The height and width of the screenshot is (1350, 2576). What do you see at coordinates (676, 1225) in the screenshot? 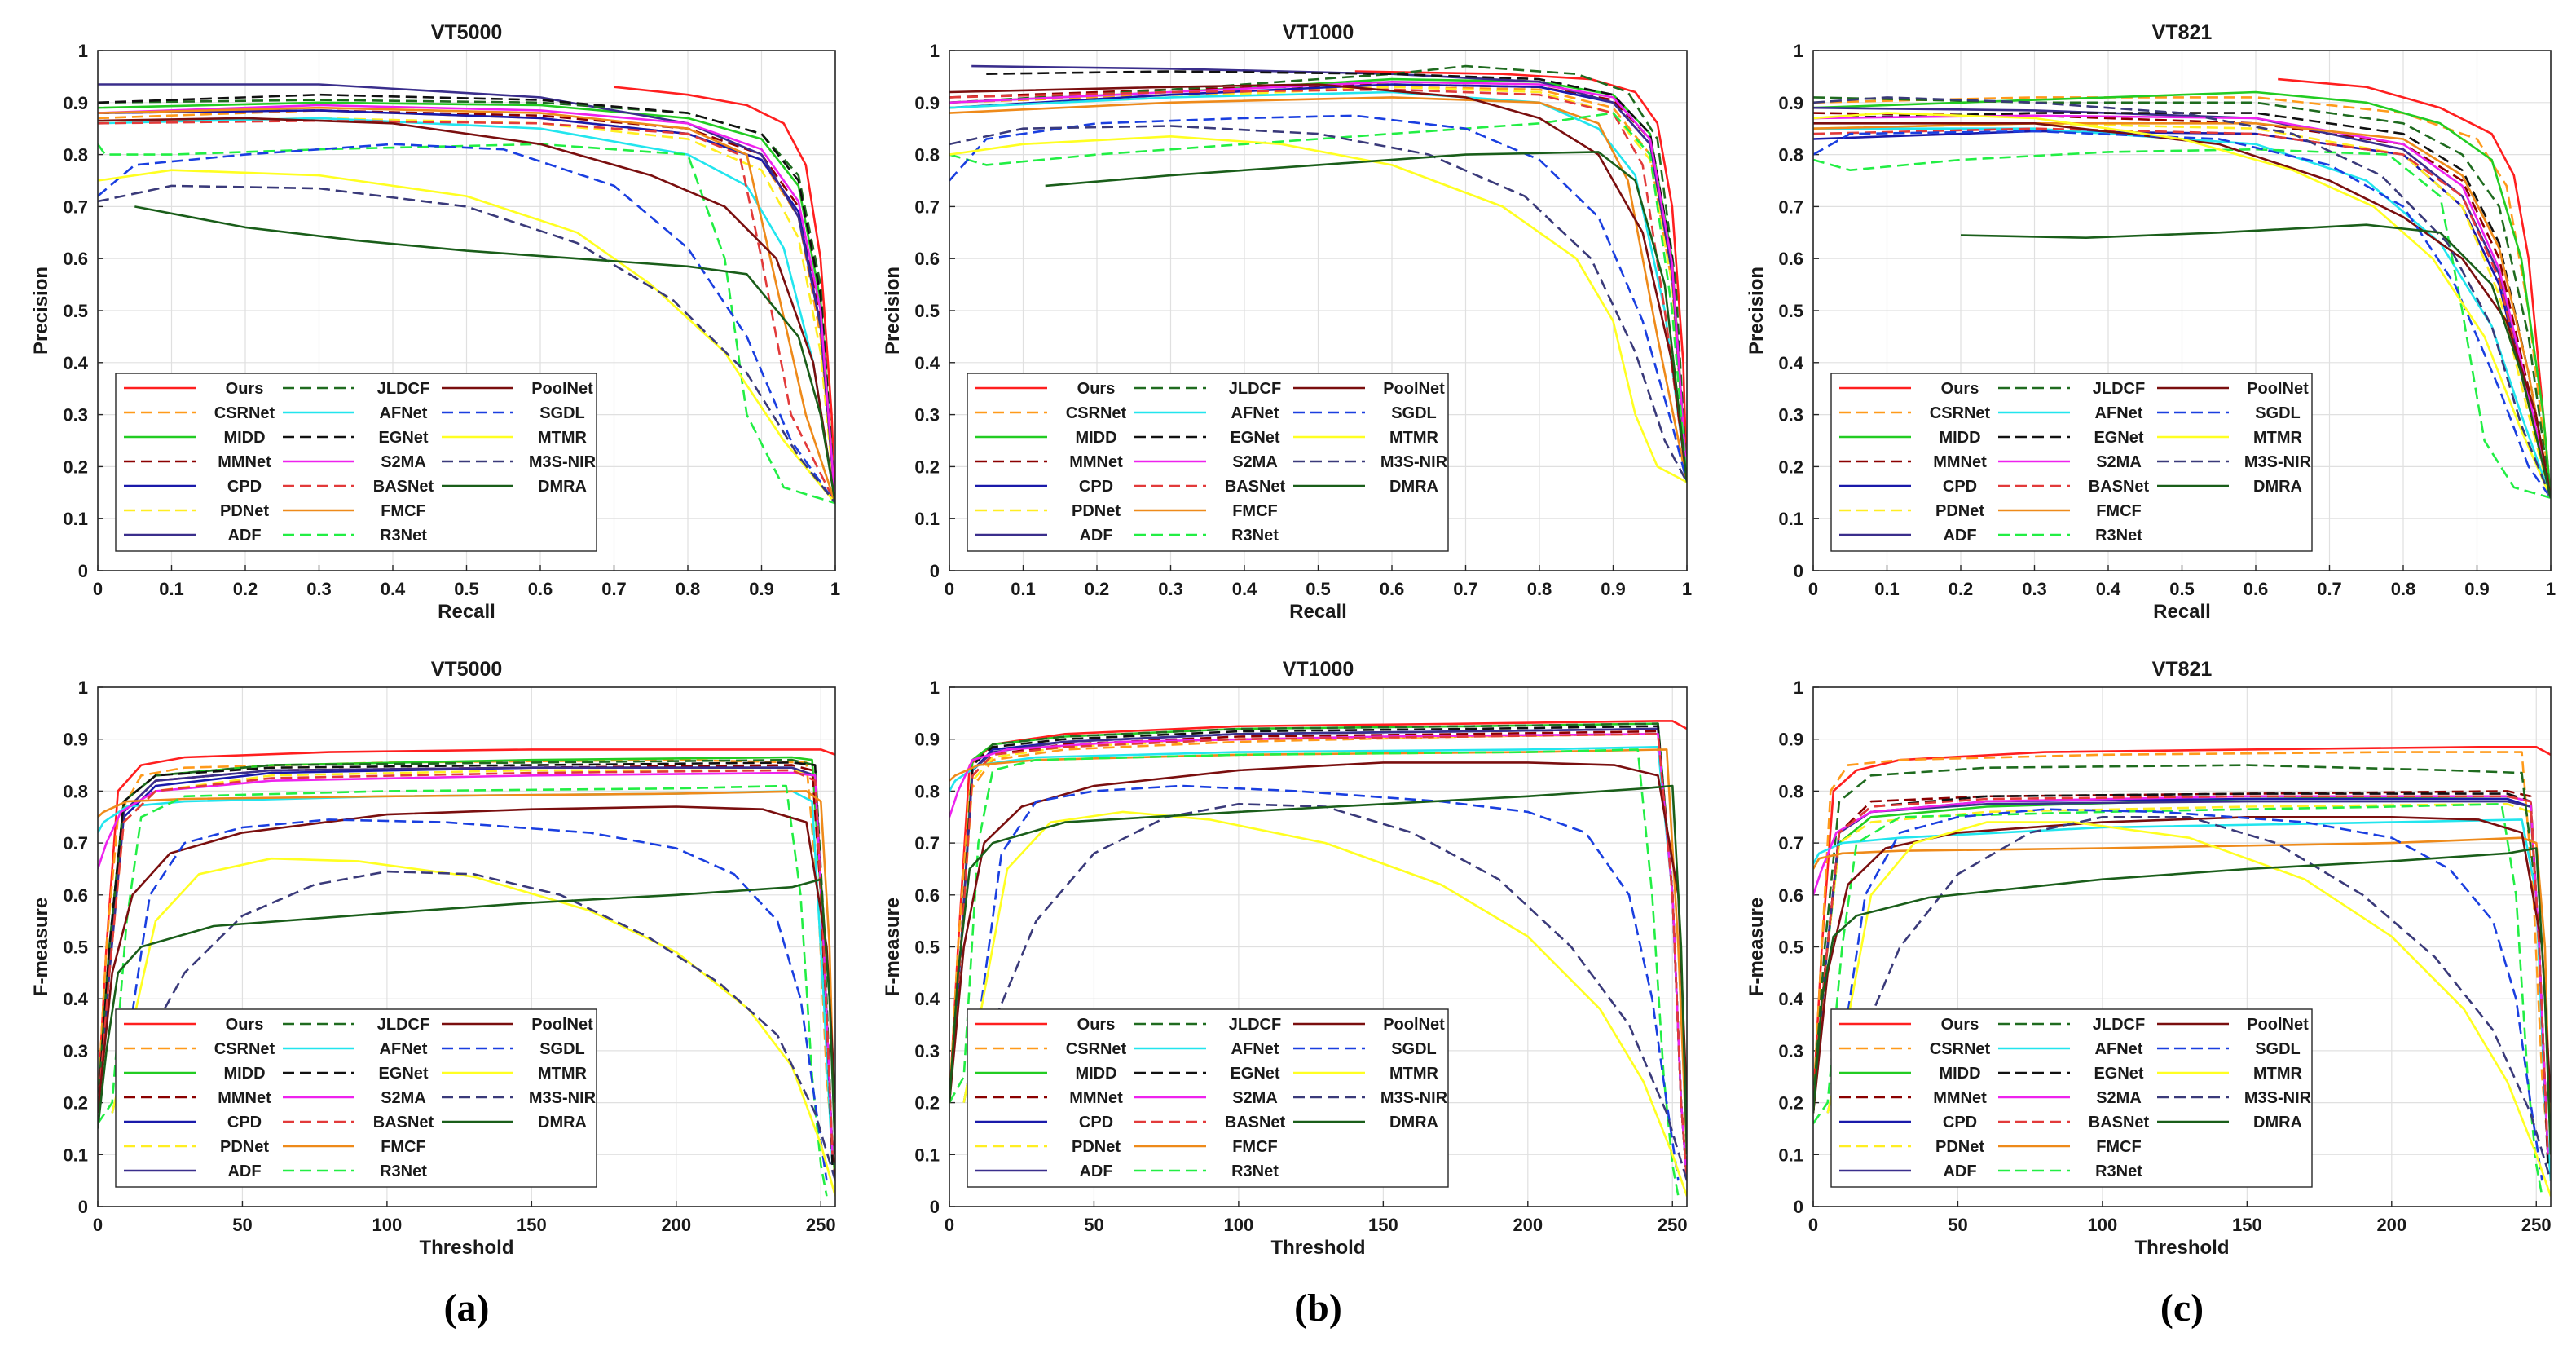
I see `x-tick-label: 200` at bounding box center [676, 1225].